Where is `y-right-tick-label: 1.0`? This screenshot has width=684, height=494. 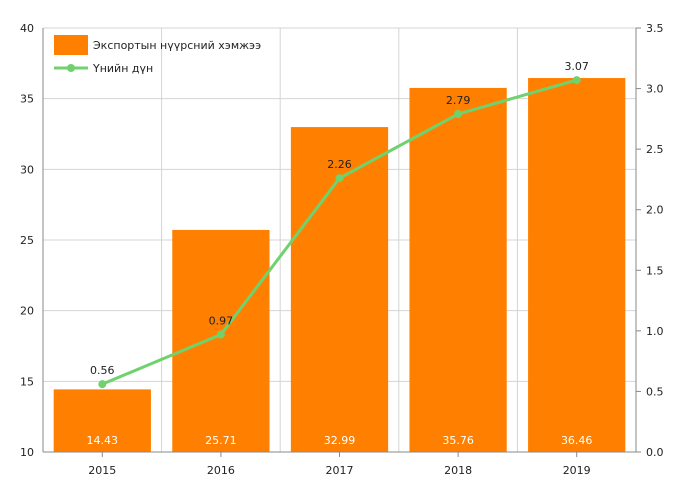 y-right-tick-label: 1.0 is located at coordinates (655, 331).